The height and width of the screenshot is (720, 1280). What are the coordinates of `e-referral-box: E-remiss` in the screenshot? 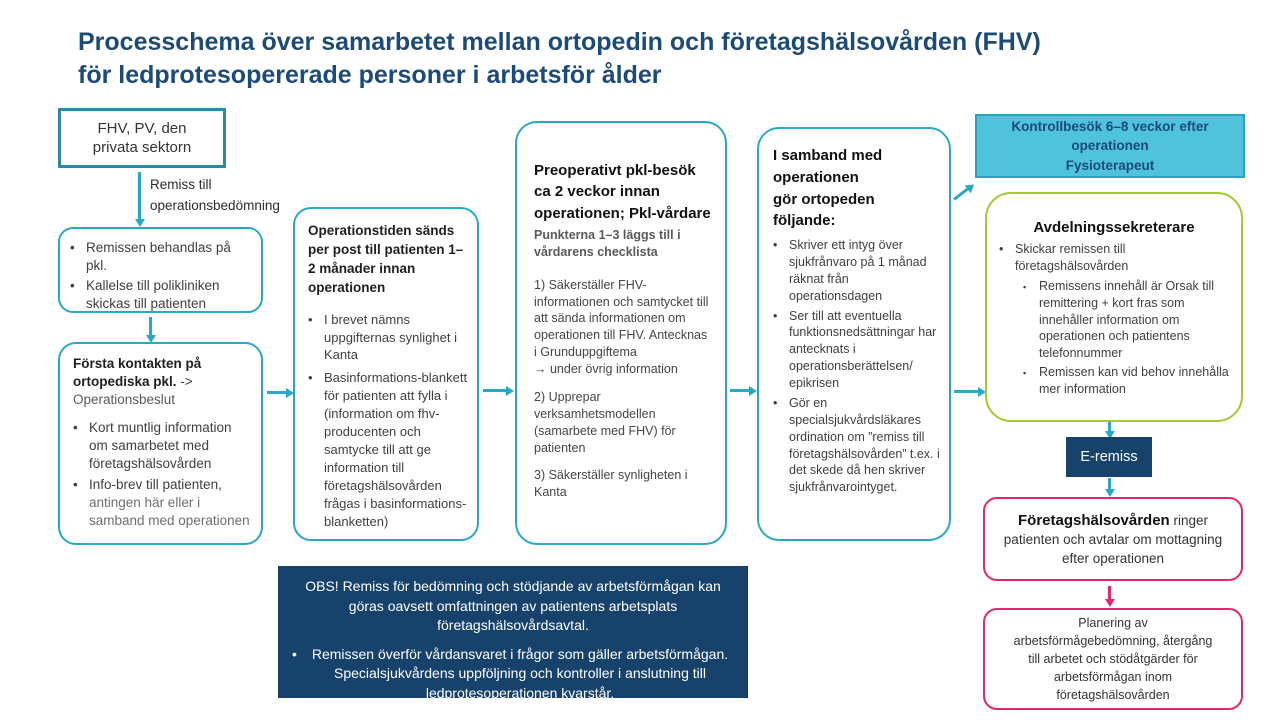 It's located at (1109, 457).